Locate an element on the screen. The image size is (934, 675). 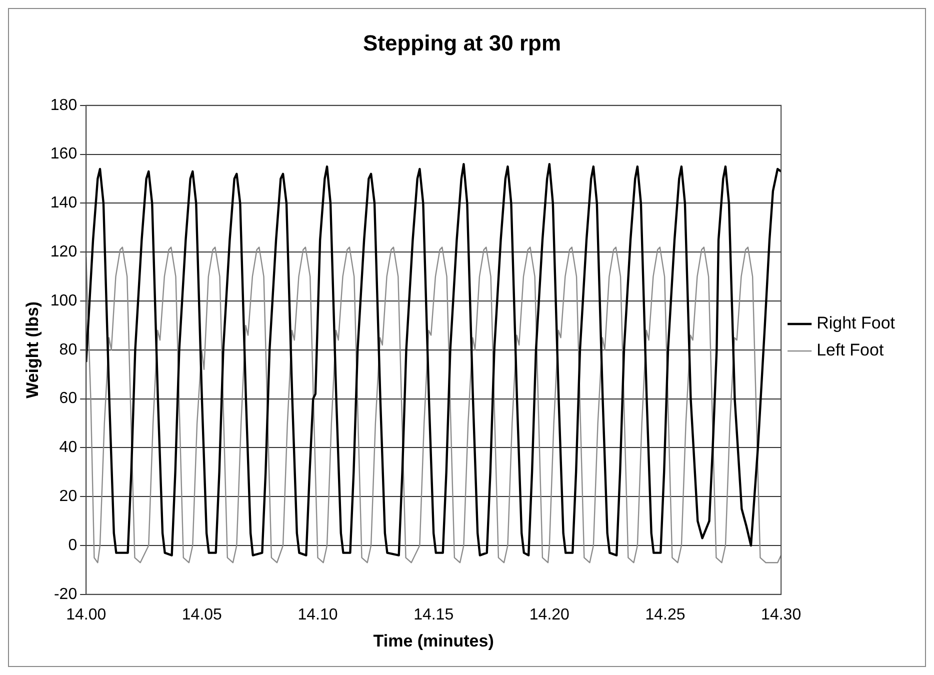
x-tick-label: 14.15 is located at coordinates (434, 615).